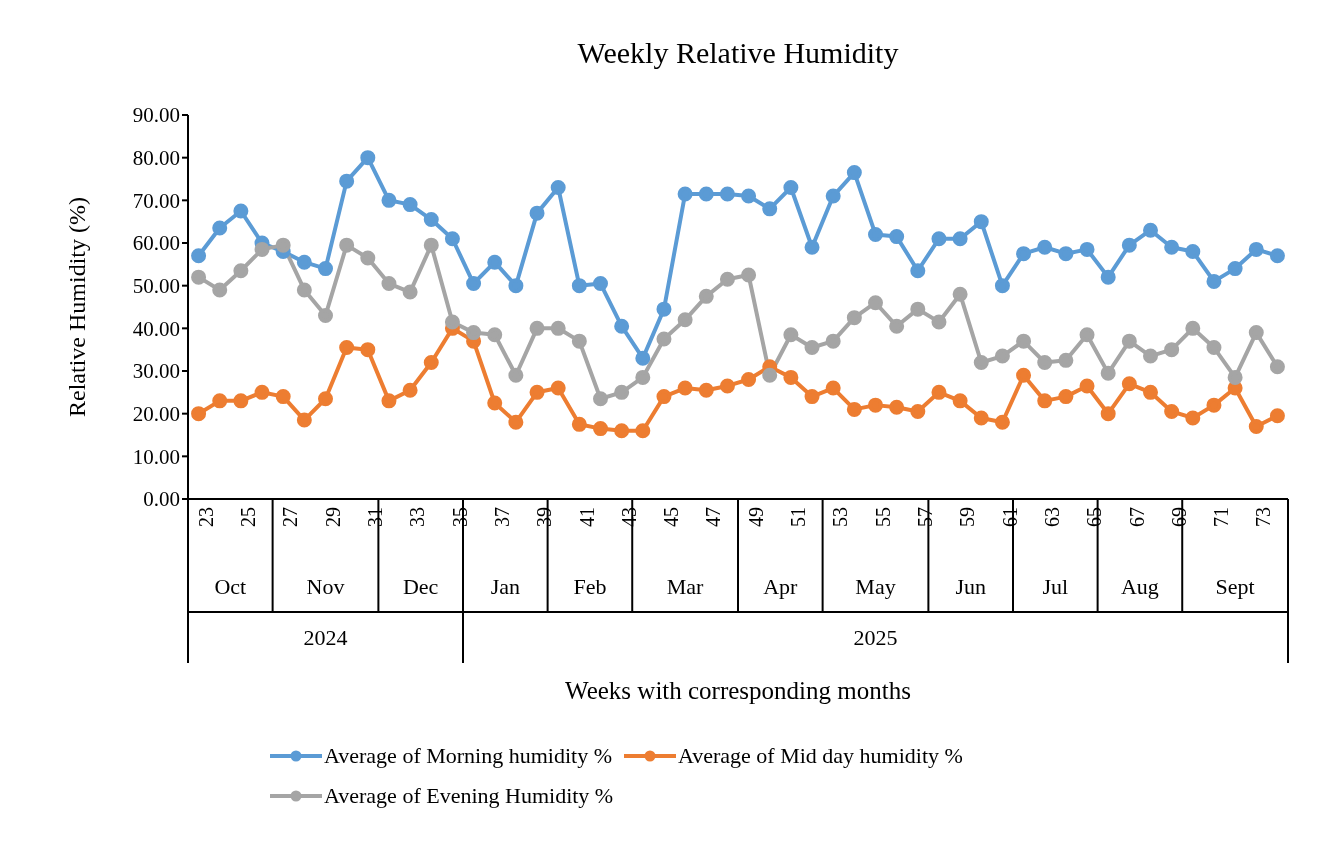 This screenshot has width=1334, height=853. What do you see at coordinates (505, 586) in the screenshot?
I see `text: Jan` at bounding box center [505, 586].